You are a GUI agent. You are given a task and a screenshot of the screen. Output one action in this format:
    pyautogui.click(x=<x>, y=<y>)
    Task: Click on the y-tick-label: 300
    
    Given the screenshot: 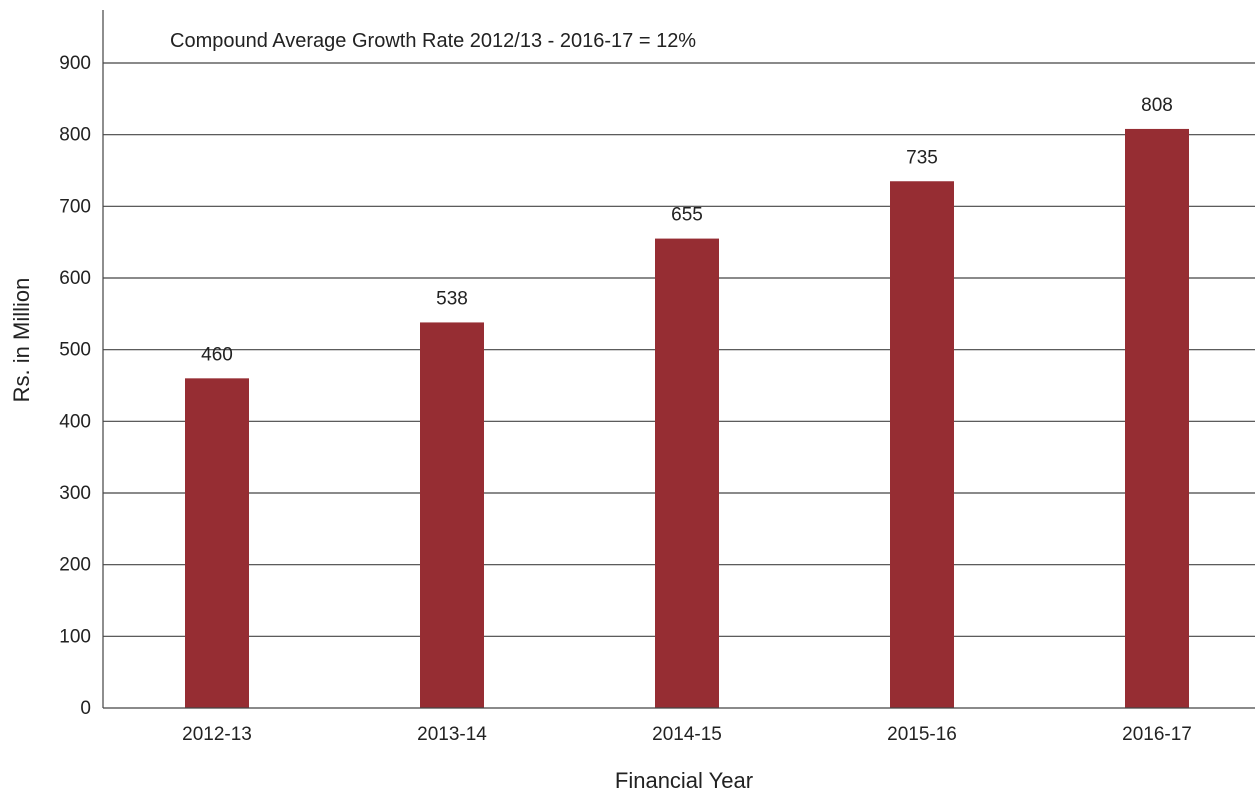 What is the action you would take?
    pyautogui.click(x=75, y=493)
    